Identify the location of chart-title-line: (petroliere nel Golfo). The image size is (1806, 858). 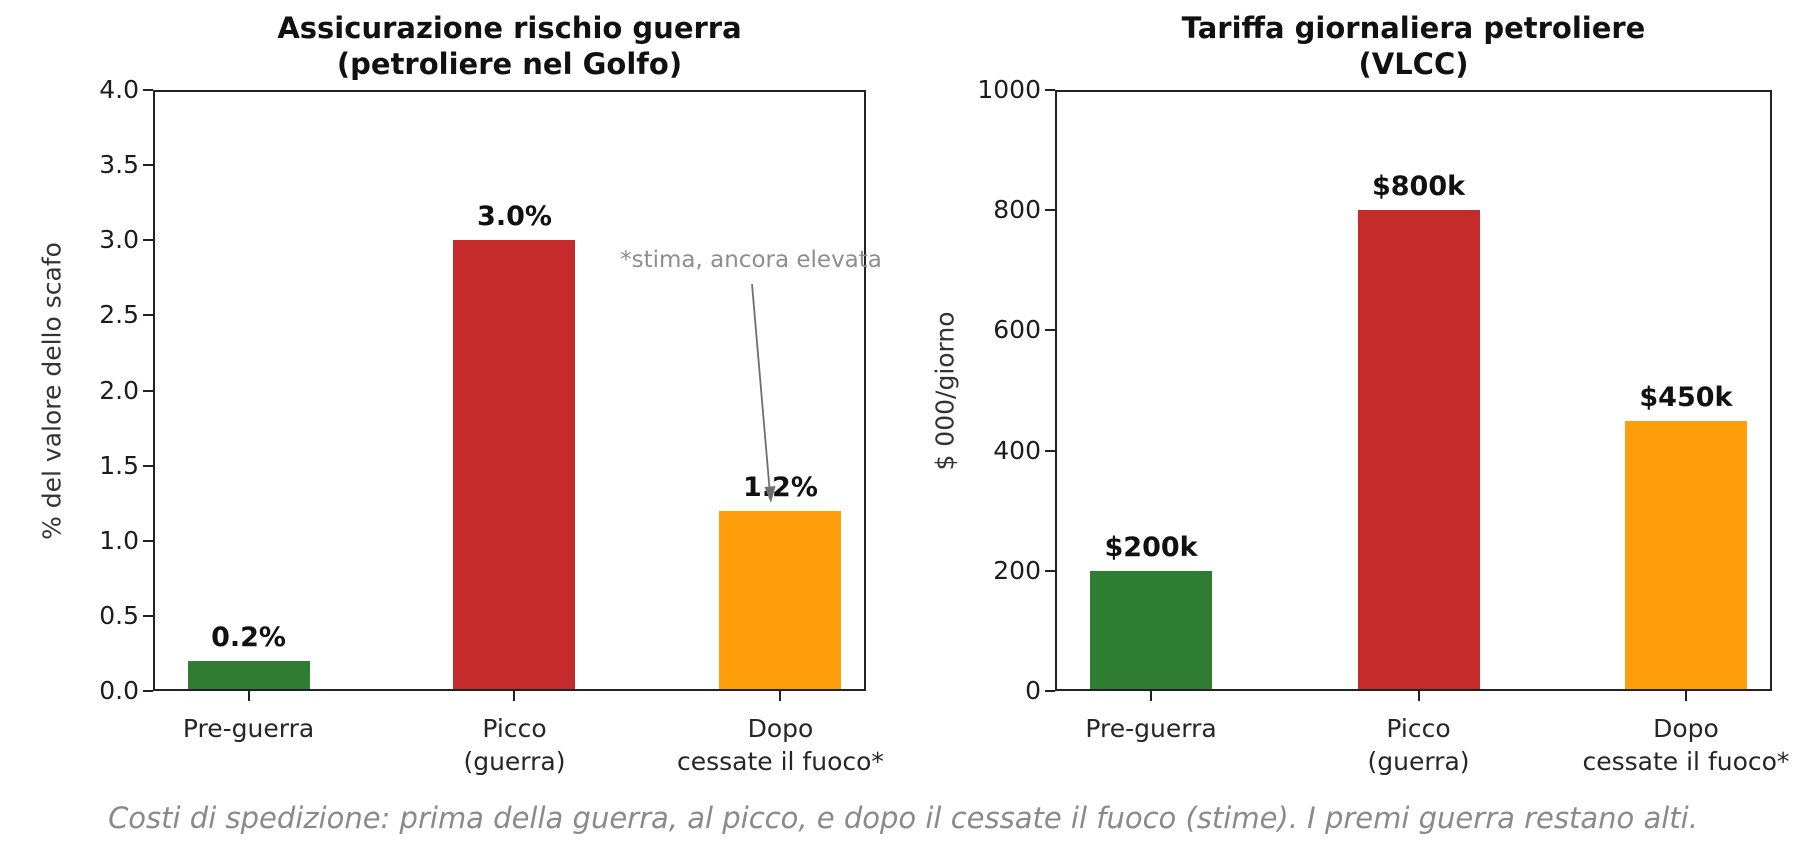
(509, 64).